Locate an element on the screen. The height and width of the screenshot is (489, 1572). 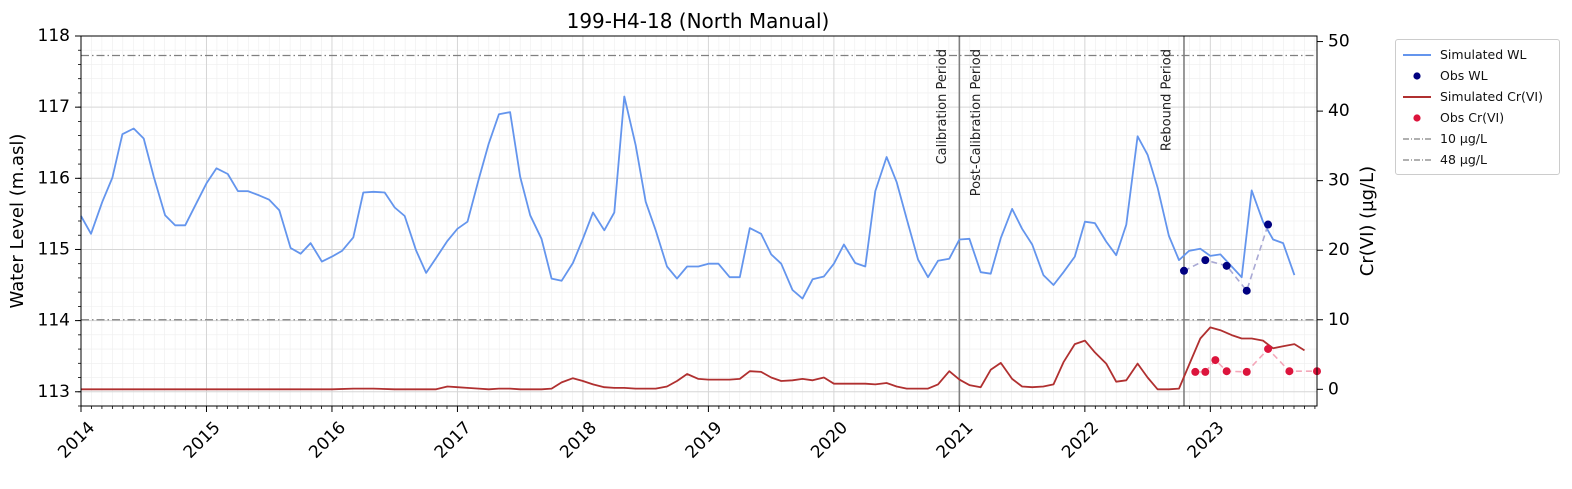
y-right-tick-label: 0 is located at coordinates (1333, 389).